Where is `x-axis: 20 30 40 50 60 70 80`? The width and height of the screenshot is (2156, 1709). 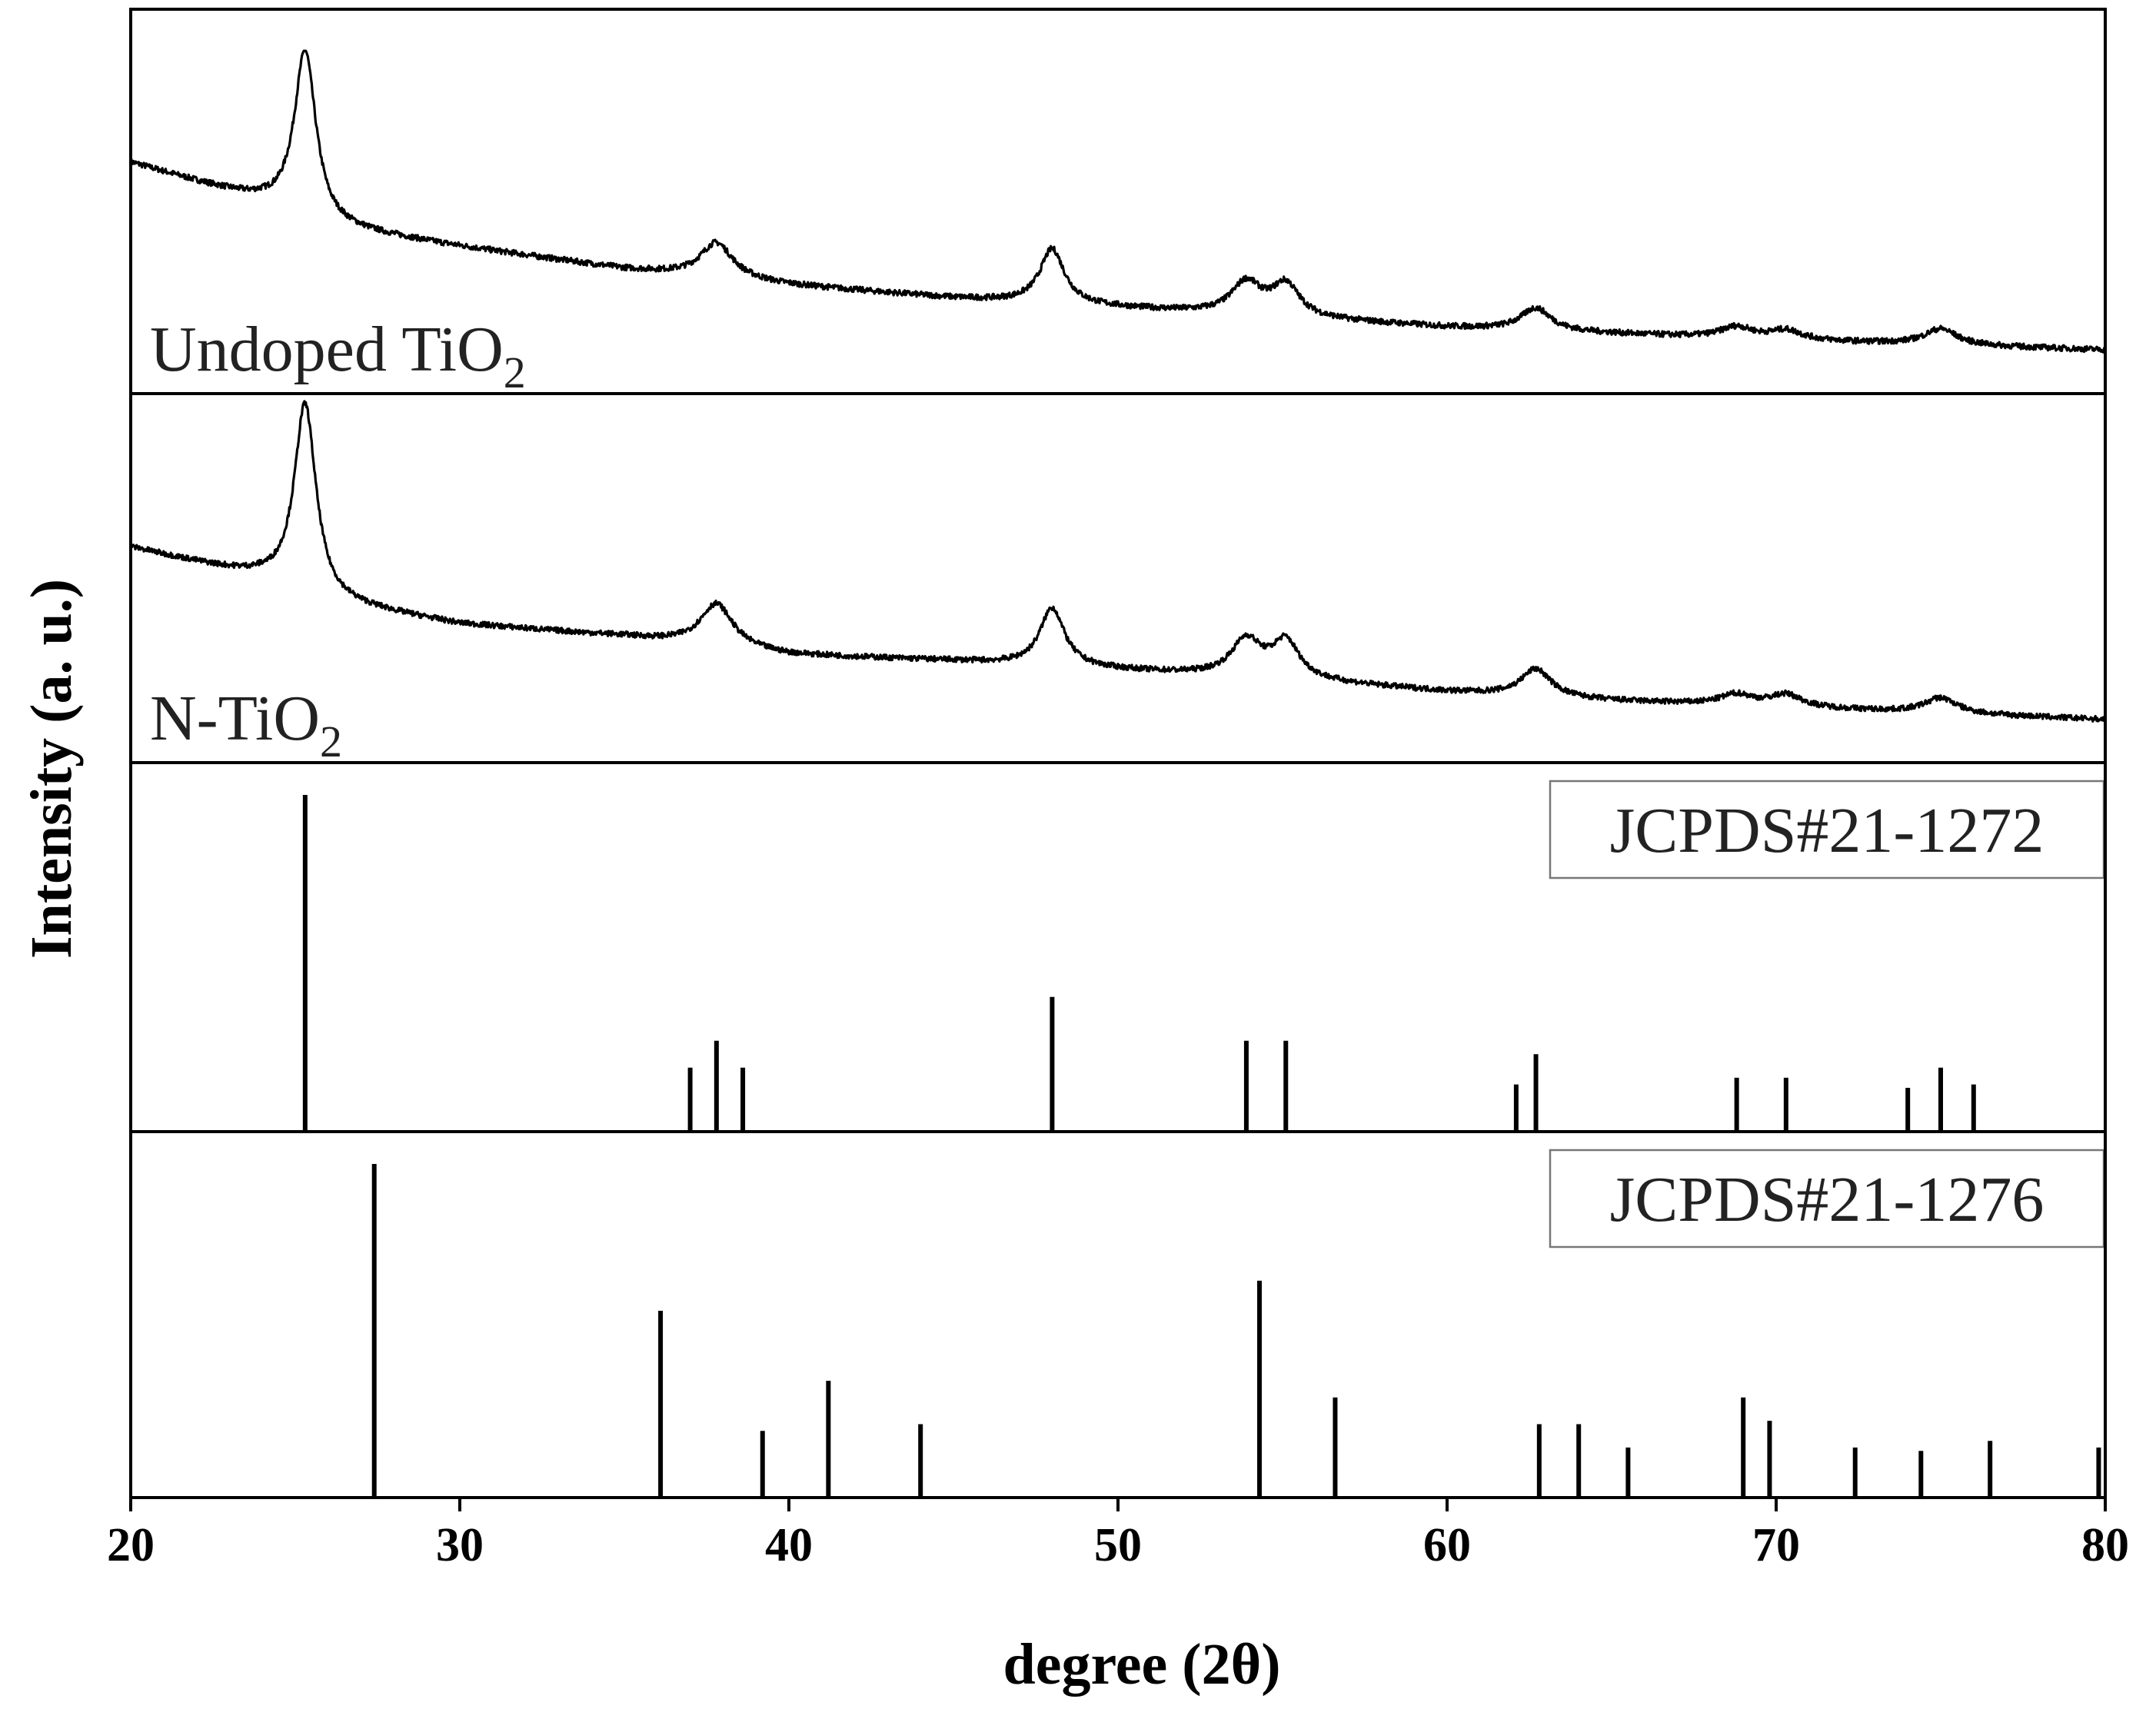 x-axis: 20 30 40 50 60 70 80 is located at coordinates (1118, 1535).